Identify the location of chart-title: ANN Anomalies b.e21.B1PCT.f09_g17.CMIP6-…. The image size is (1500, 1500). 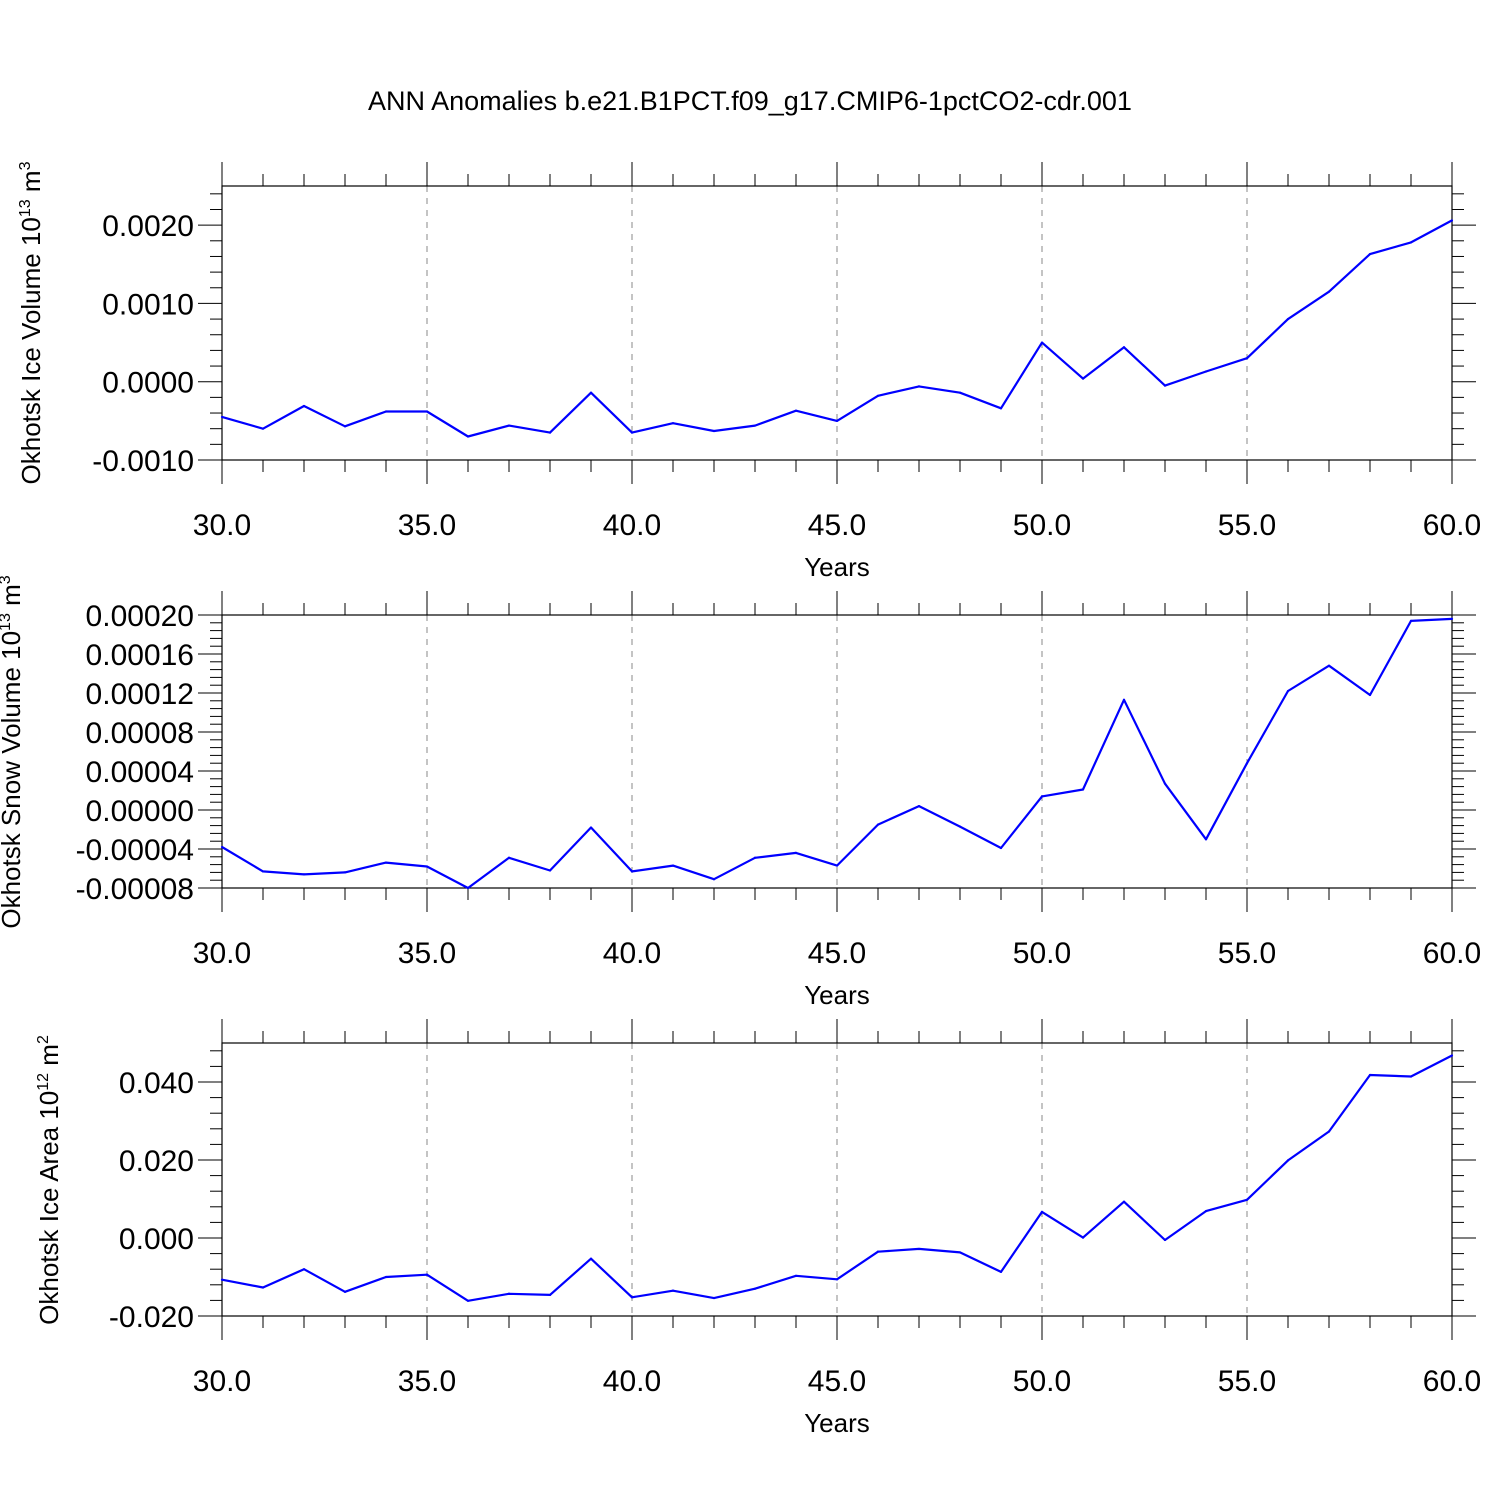
(750, 101).